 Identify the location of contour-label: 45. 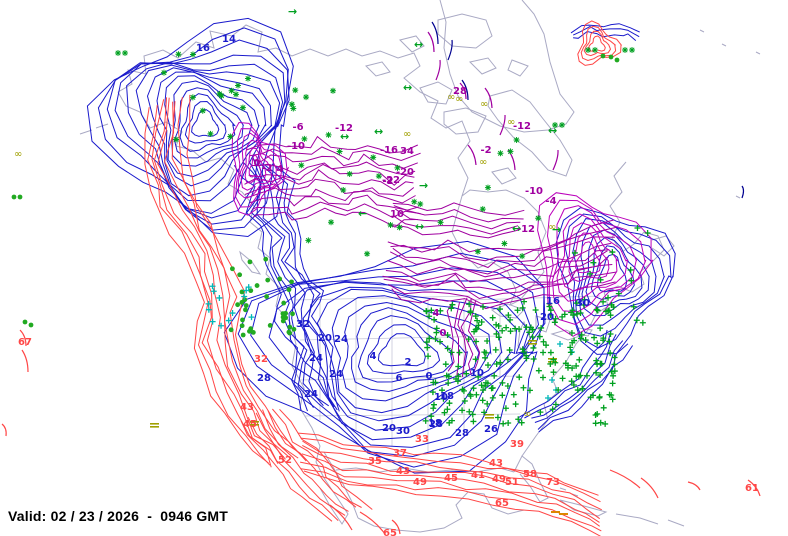
(451, 478).